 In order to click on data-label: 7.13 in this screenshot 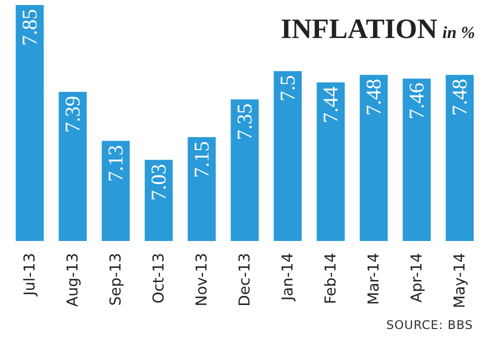, I will do `click(116, 163)`.